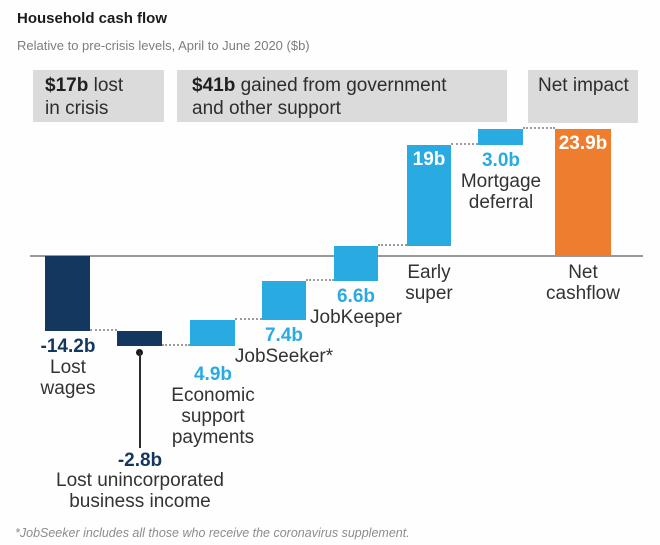  I want to click on bar-label-early-super: Early, so click(429, 272).